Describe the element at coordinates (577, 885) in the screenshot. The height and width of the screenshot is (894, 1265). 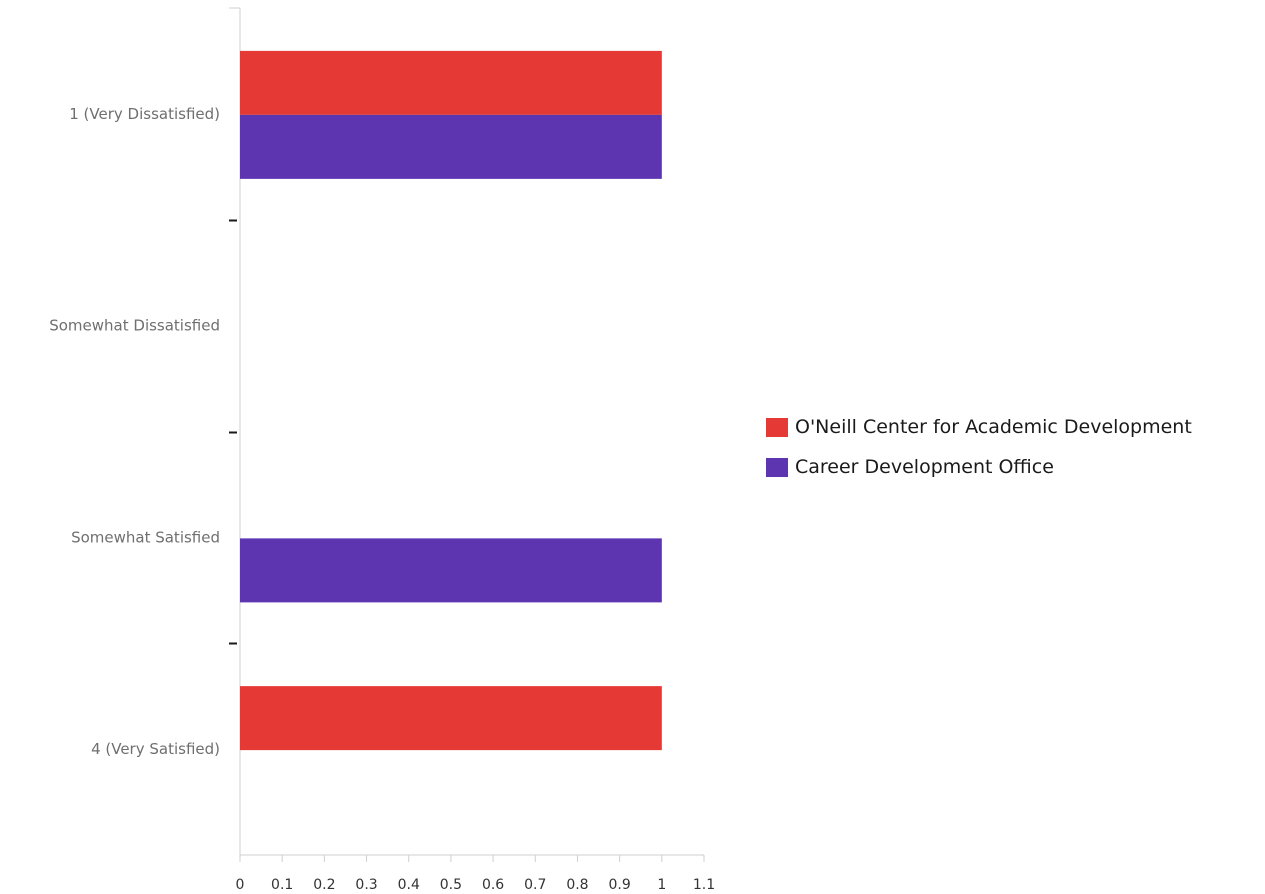
I see `x-tick-label: 0.8` at that location.